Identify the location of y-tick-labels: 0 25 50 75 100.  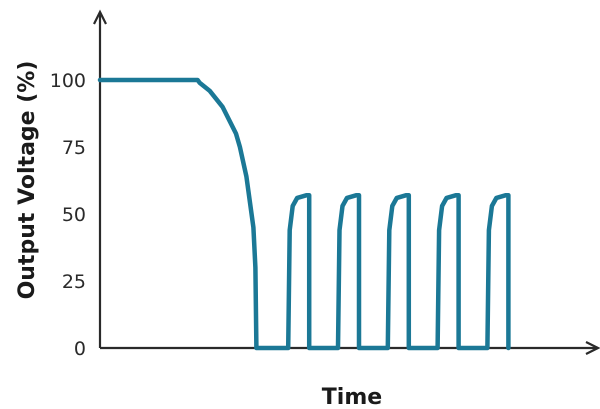
(68, 215).